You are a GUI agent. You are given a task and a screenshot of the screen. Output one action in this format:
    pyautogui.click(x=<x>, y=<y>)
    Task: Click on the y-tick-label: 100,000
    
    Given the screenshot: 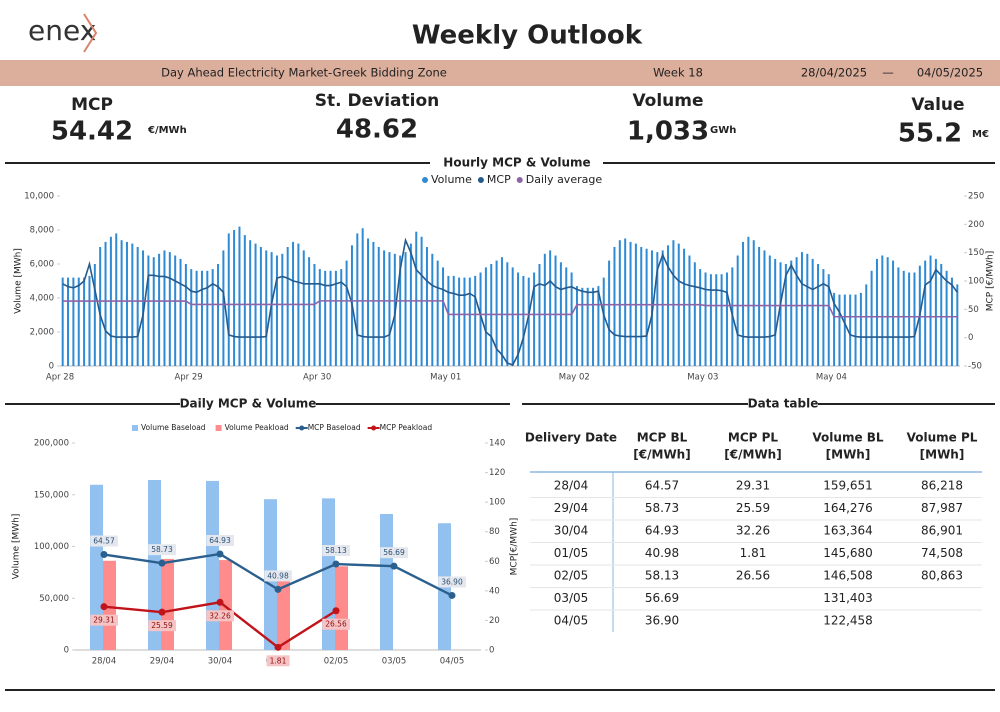 What is the action you would take?
    pyautogui.click(x=51, y=547)
    